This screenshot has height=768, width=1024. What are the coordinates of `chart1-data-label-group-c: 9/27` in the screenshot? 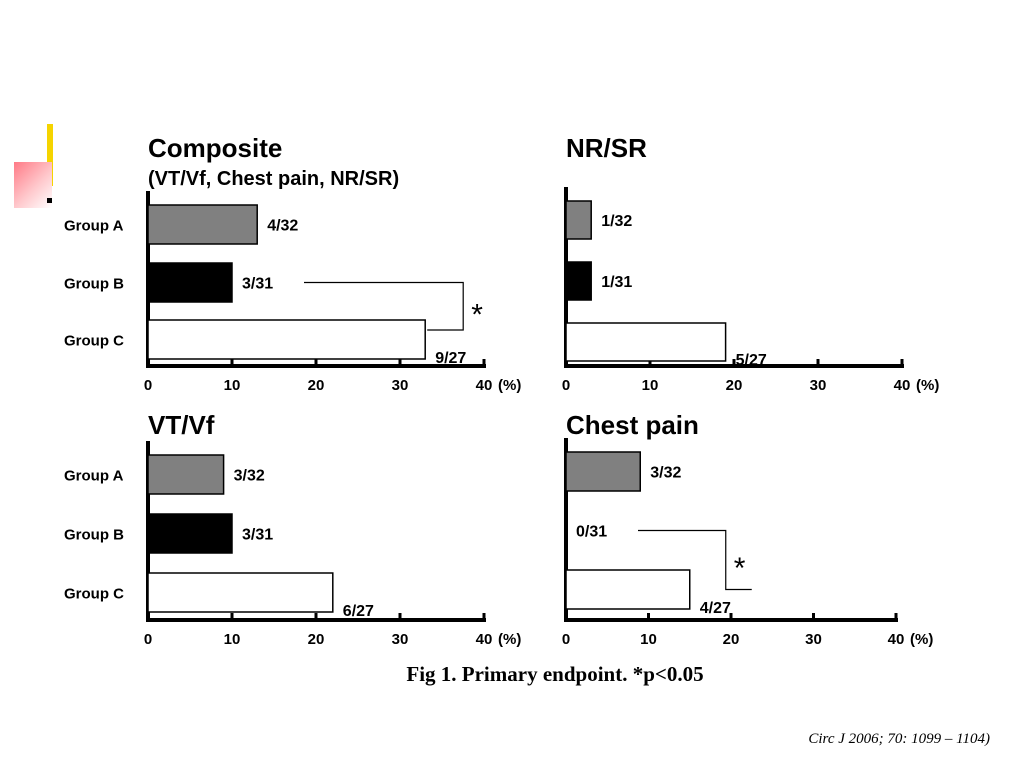 It's located at (450, 358).